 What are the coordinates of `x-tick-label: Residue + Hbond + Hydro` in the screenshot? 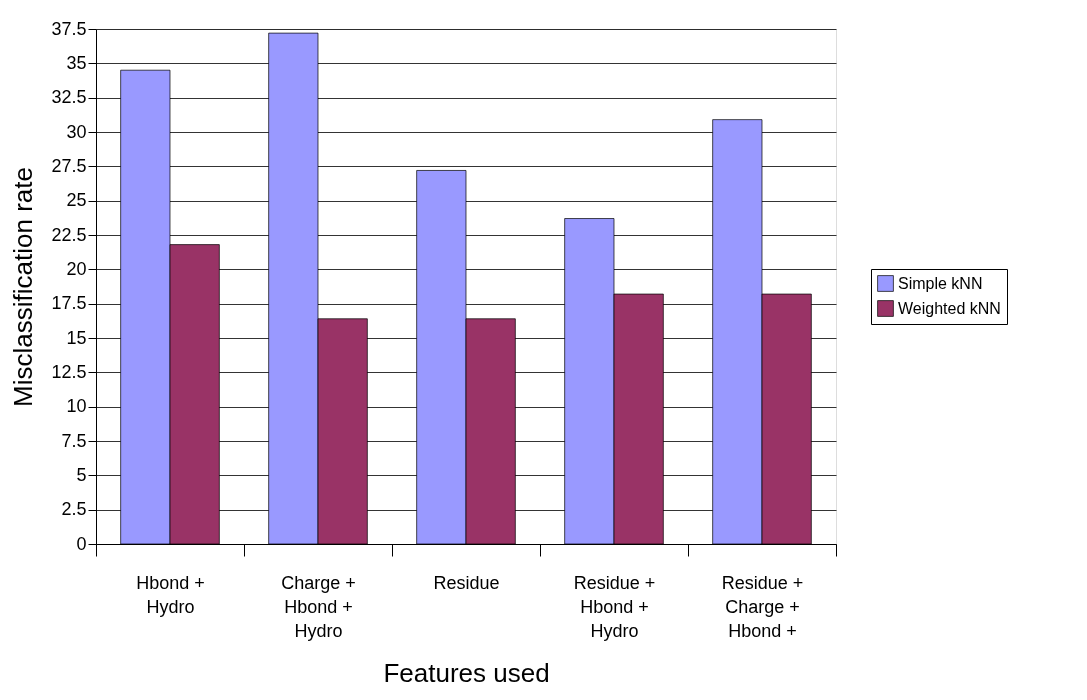 It's located at (614, 606).